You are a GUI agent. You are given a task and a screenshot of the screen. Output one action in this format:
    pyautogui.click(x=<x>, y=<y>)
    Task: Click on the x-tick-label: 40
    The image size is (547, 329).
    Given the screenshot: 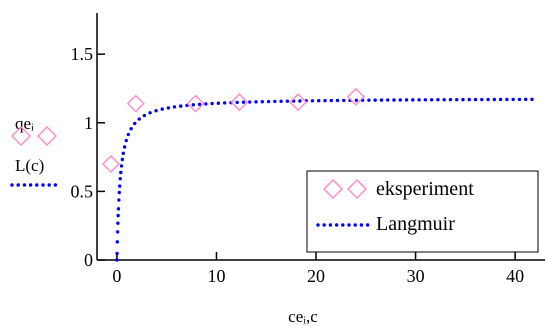 What is the action you would take?
    pyautogui.click(x=515, y=276)
    